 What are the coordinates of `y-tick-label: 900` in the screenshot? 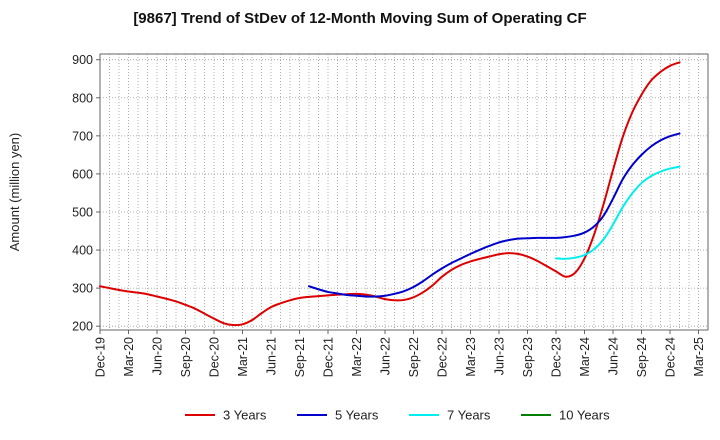 It's located at (82, 60).